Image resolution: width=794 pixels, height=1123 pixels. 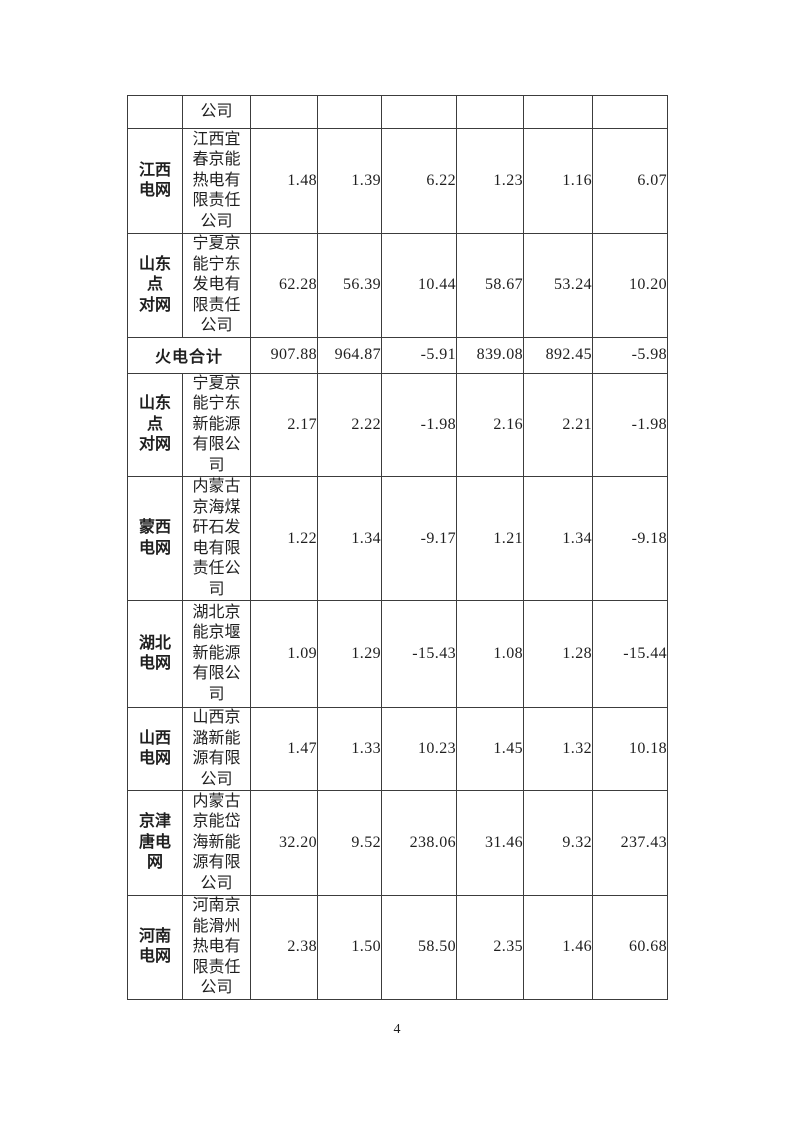 What do you see at coordinates (490, 843) in the screenshot?
I see `value-cell: 31.46` at bounding box center [490, 843].